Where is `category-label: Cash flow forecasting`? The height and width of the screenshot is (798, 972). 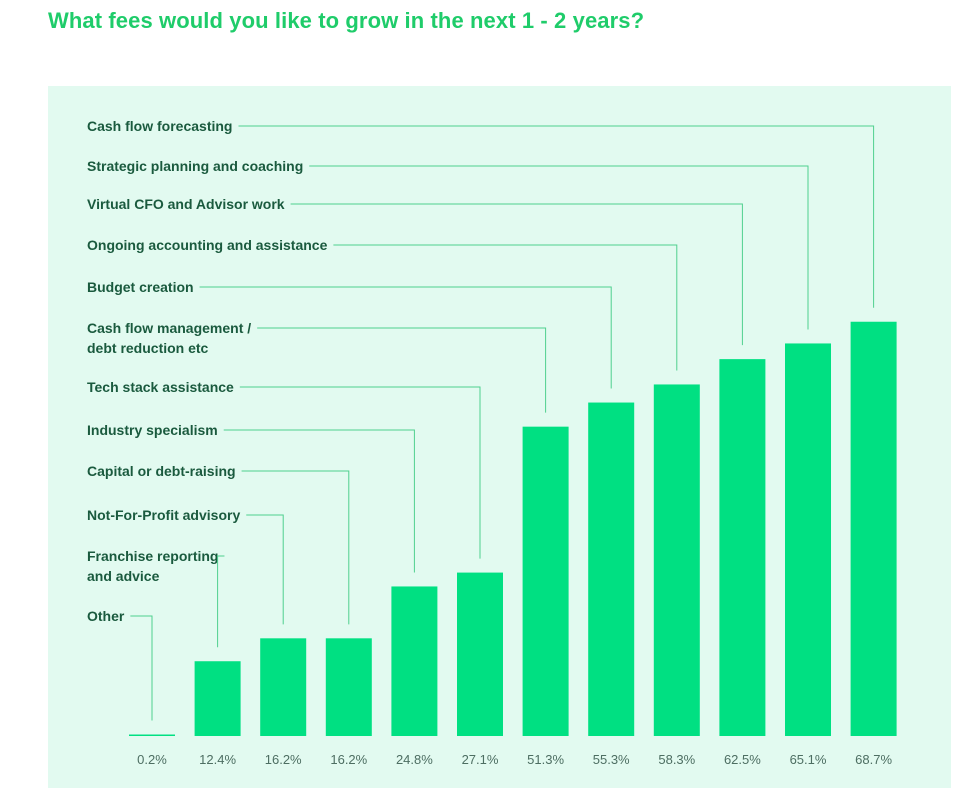 category-label: Cash flow forecasting is located at coordinates (159, 126).